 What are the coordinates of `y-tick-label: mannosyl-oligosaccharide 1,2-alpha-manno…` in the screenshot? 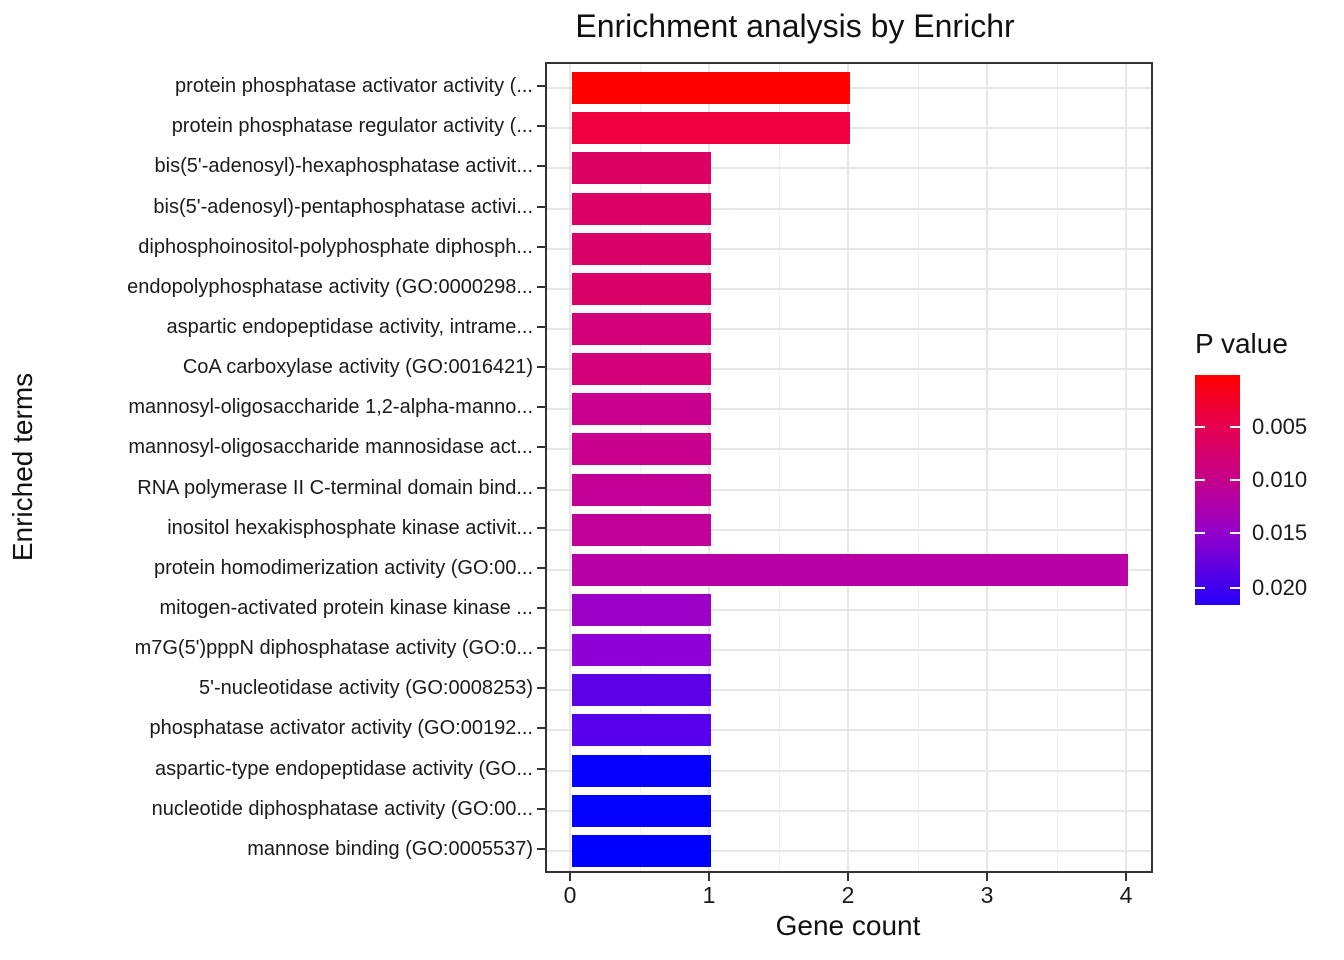 It's located at (330, 407).